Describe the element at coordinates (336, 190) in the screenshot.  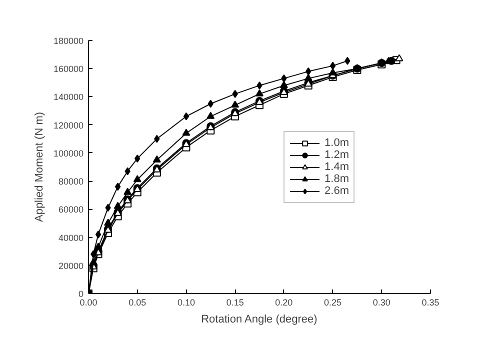
I see `legend-label: 2.6m` at that location.